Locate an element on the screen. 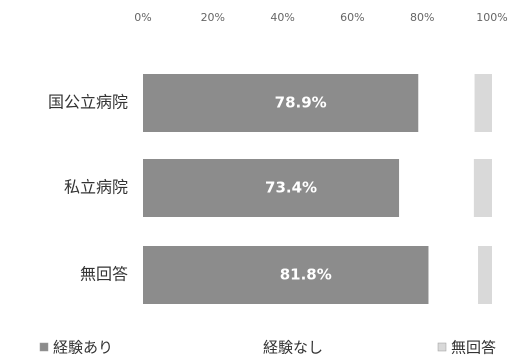 The image size is (524, 359). value-label: 81.8% is located at coordinates (306, 275).